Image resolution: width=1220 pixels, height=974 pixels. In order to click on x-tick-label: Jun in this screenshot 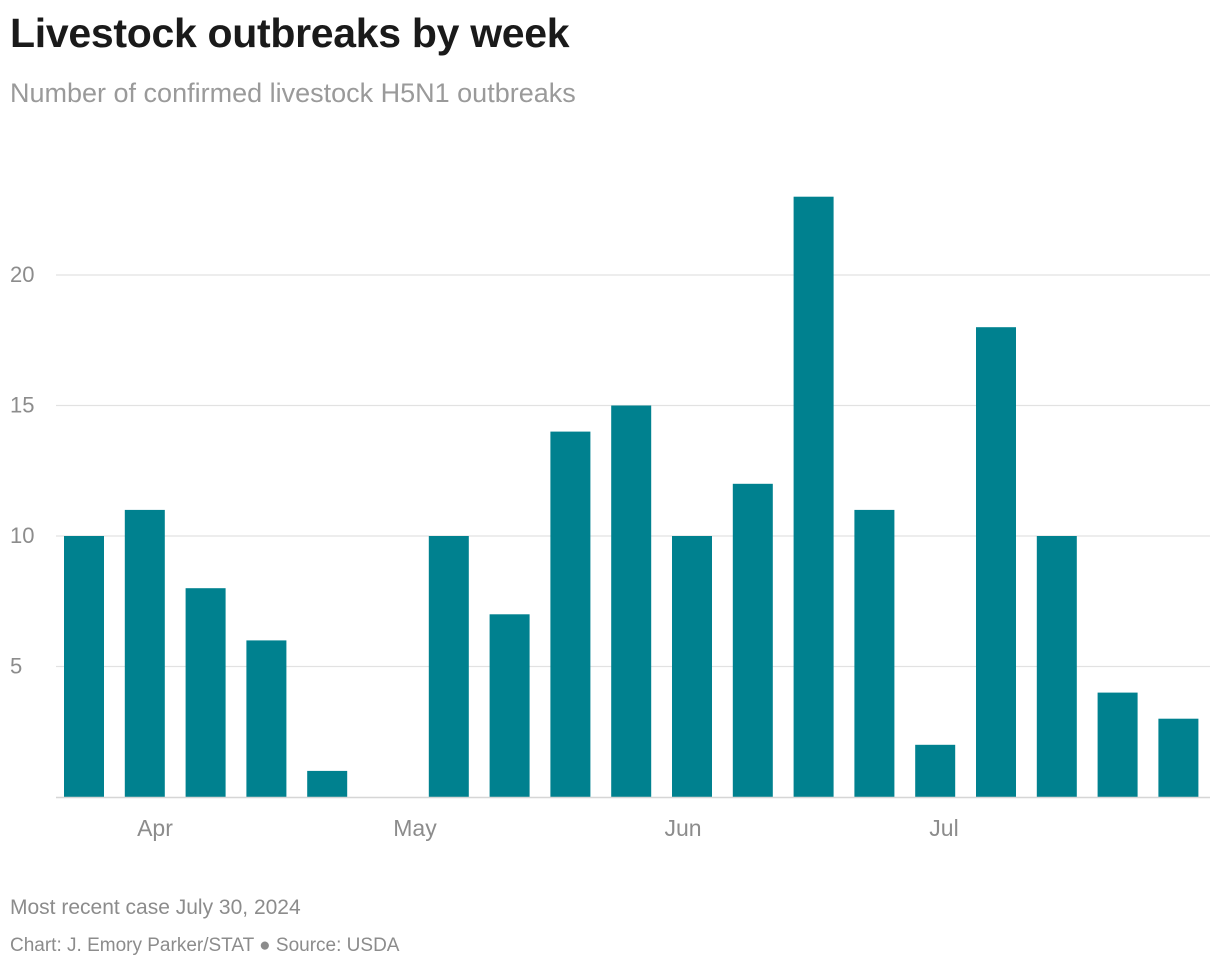, I will do `click(682, 828)`.